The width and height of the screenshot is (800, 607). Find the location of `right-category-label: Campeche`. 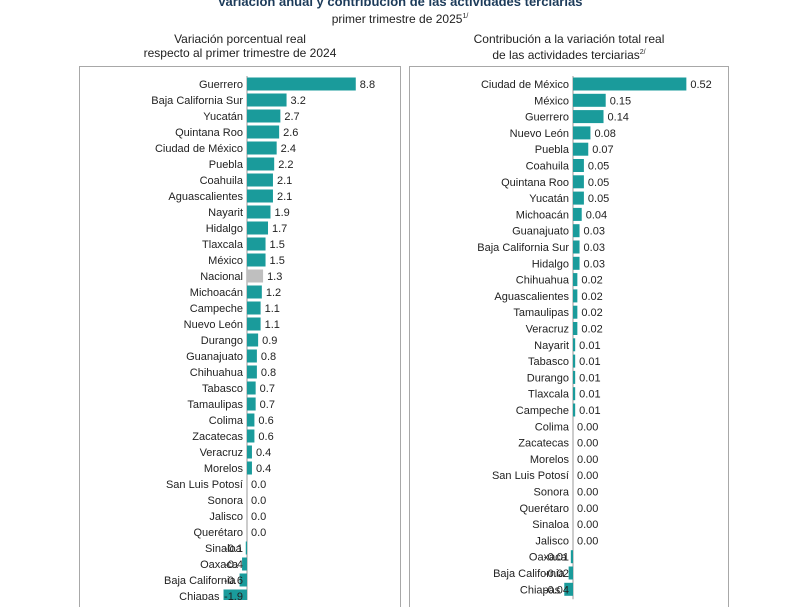

right-category-label: Campeche is located at coordinates (542, 411).